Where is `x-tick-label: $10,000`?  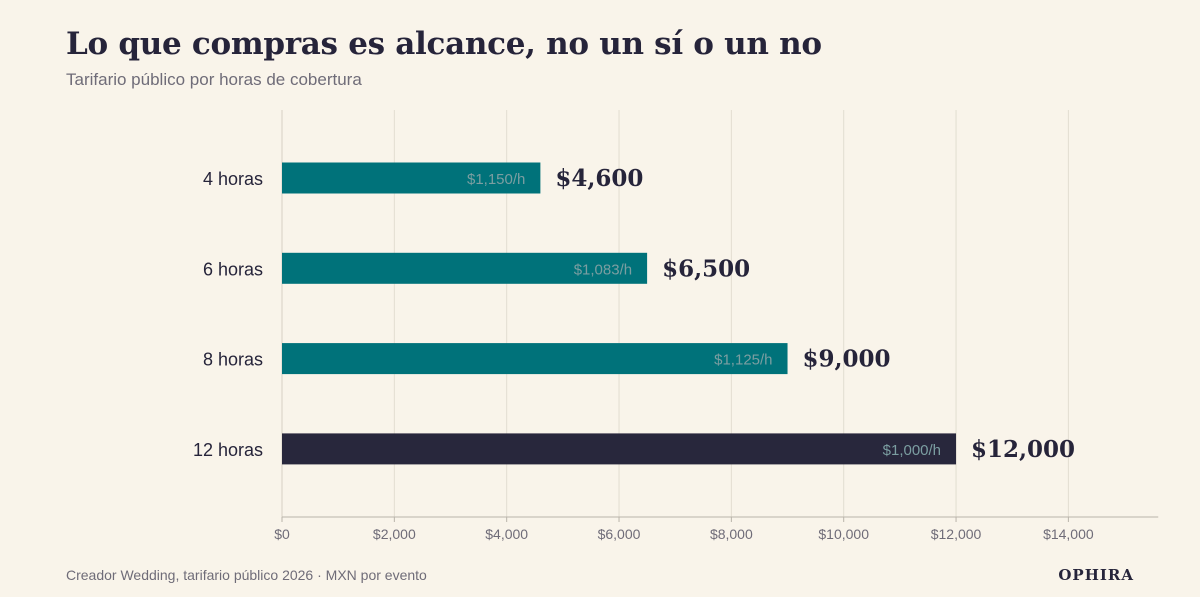 x-tick-label: $10,000 is located at coordinates (843, 534).